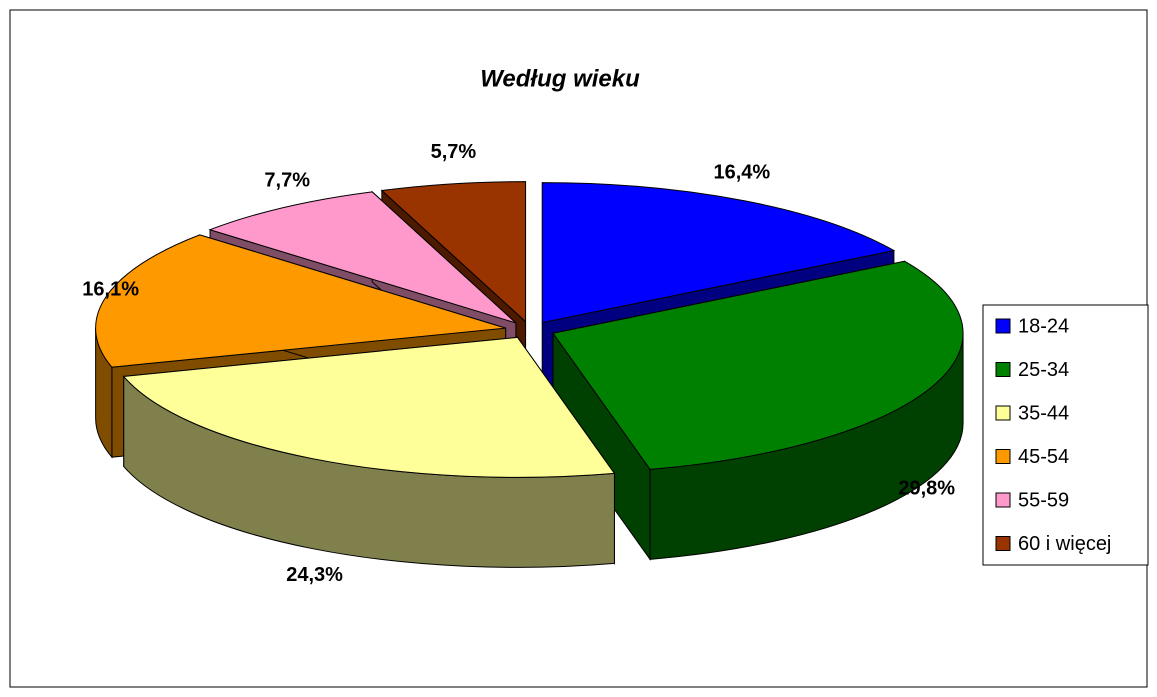  I want to click on slice-group, so click(369, 451).